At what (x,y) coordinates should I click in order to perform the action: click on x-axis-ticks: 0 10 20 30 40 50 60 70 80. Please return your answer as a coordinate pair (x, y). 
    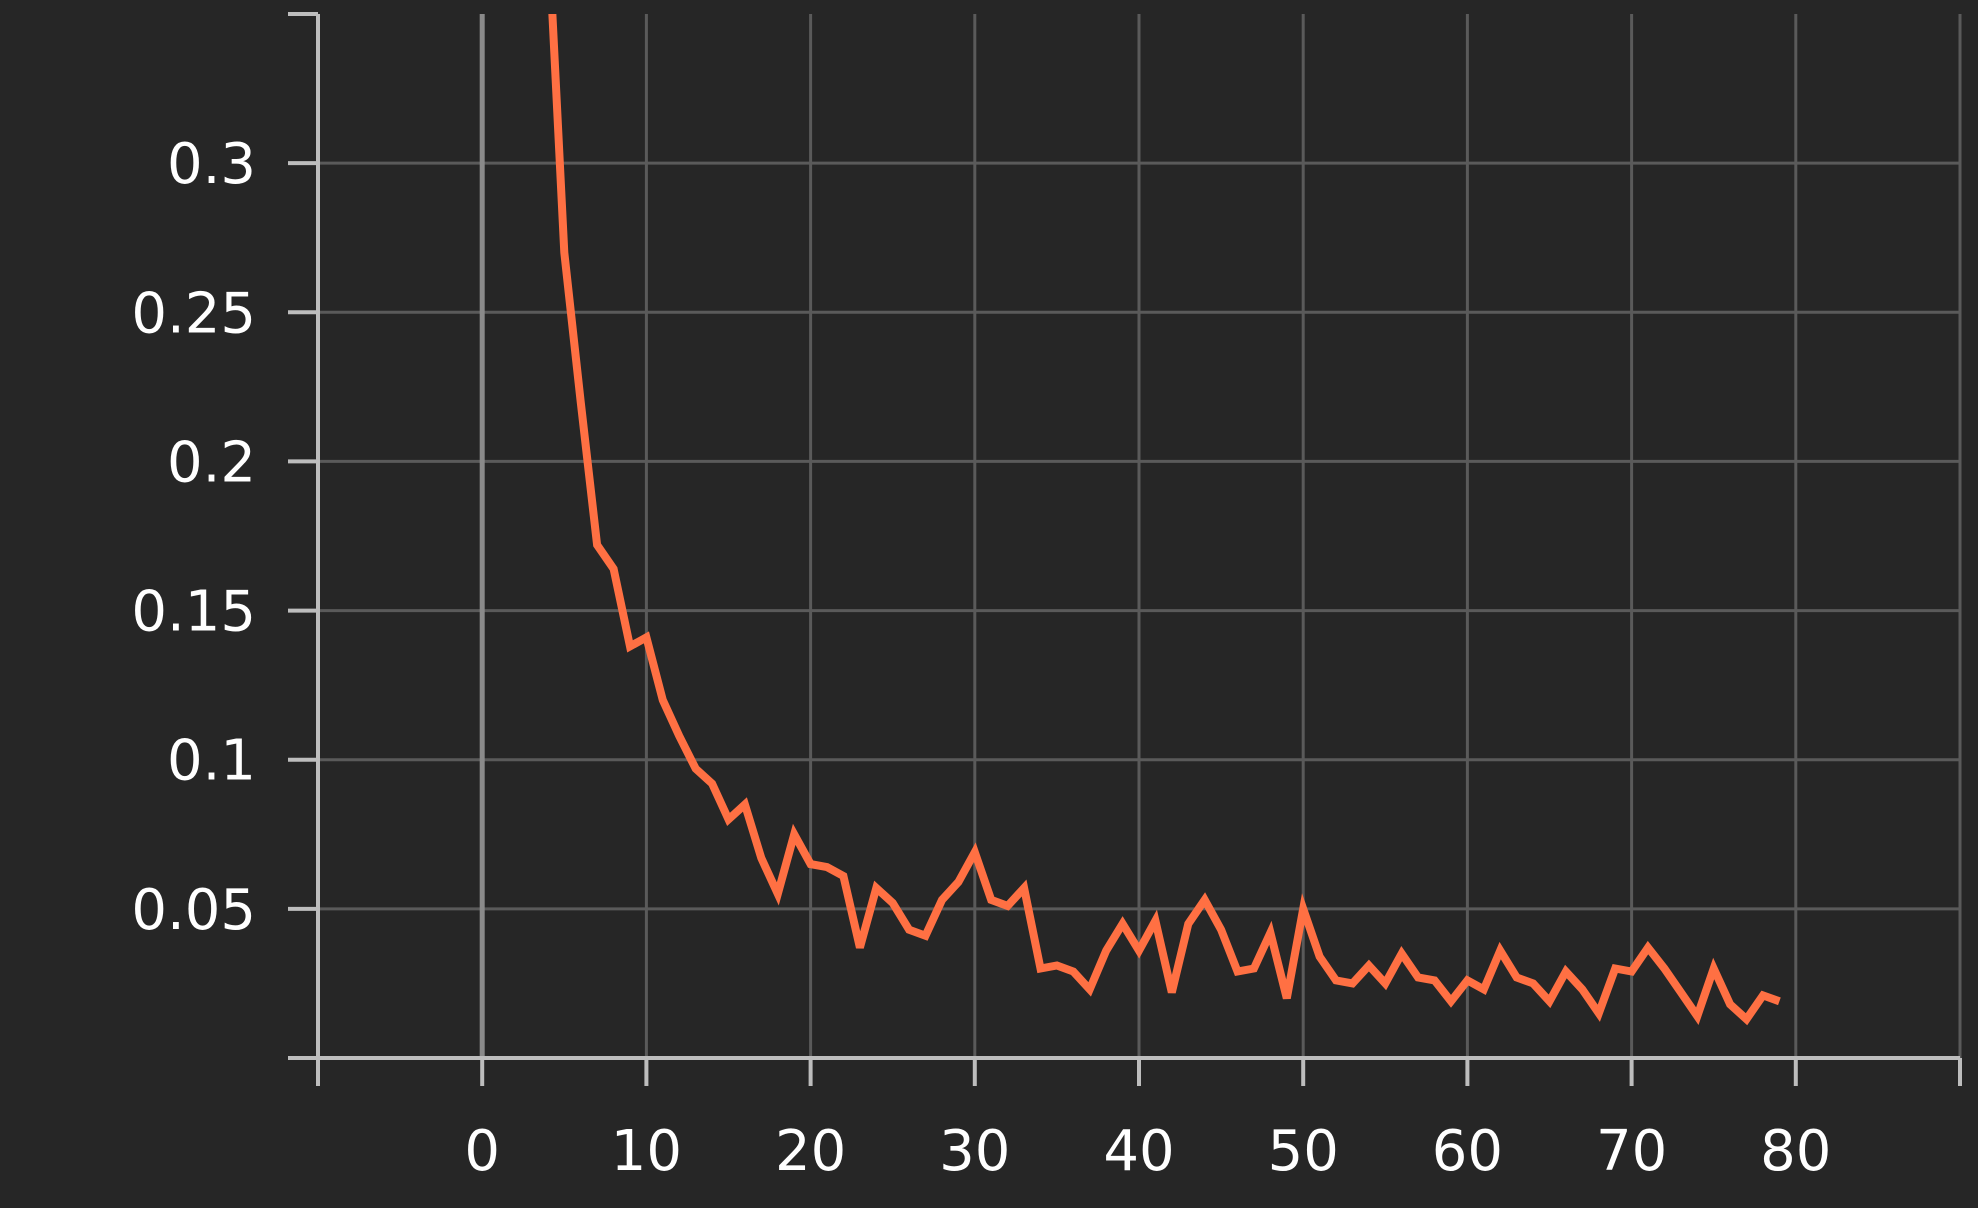
    Looking at the image, I should click on (1139, 1121).